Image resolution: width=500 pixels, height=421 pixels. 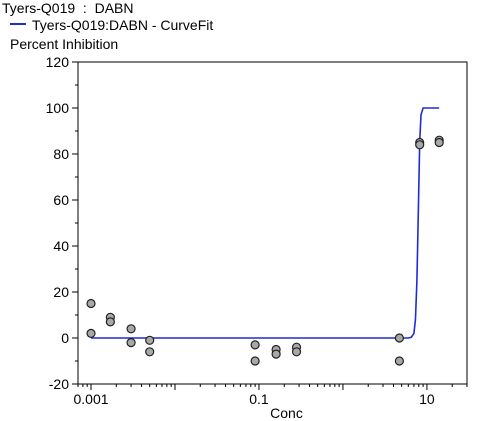 I want to click on y-tick-label: 80, so click(x=61, y=154).